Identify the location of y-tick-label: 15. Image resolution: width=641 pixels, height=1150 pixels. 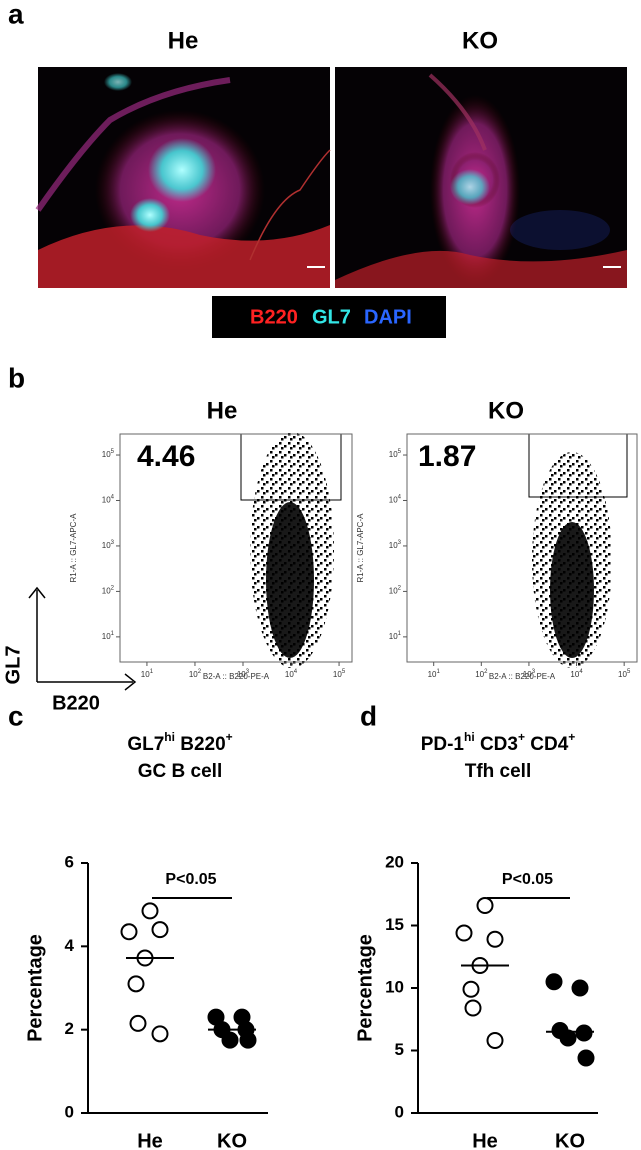
(394, 924).